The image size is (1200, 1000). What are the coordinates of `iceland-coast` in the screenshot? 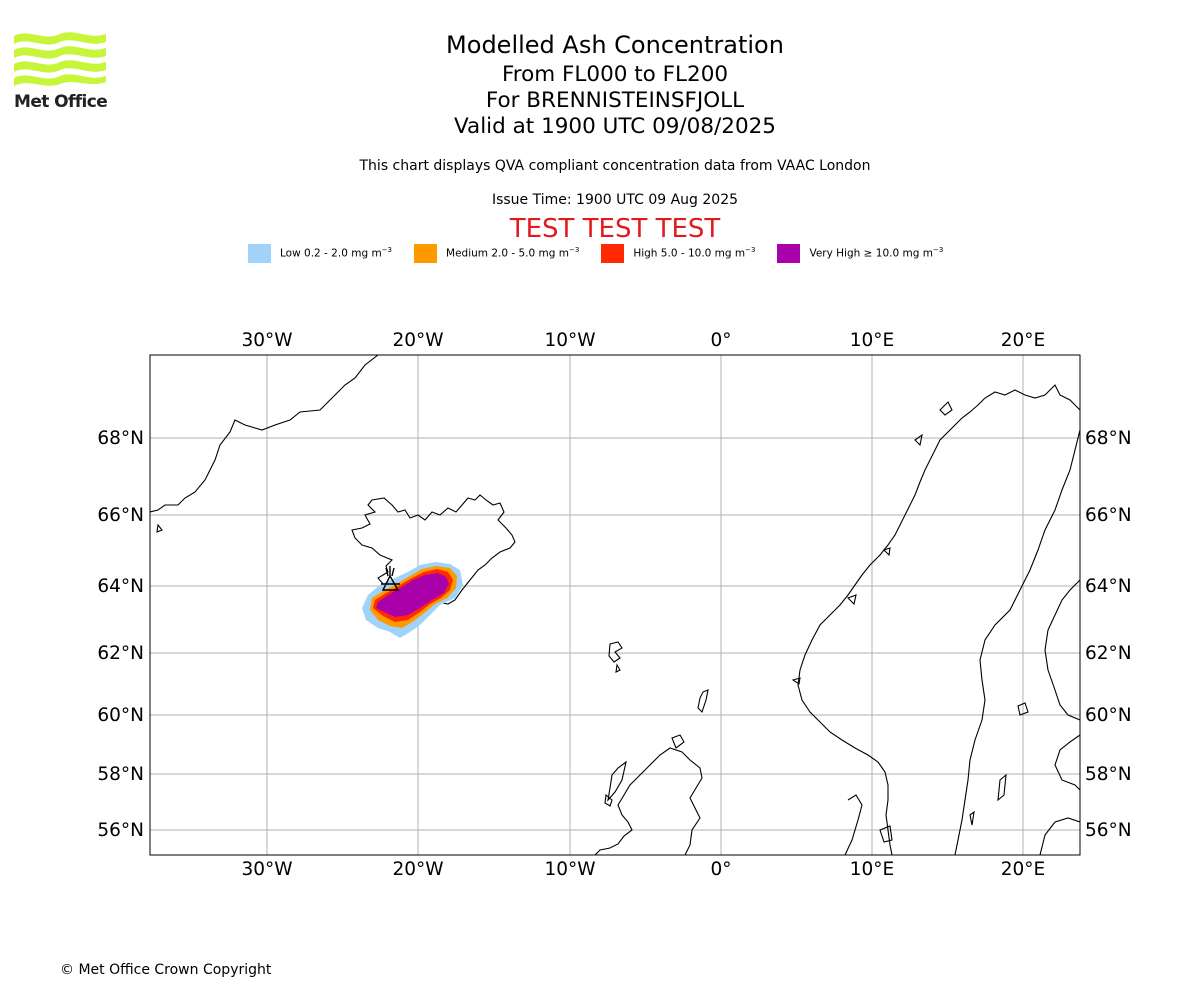 It's located at (433, 558).